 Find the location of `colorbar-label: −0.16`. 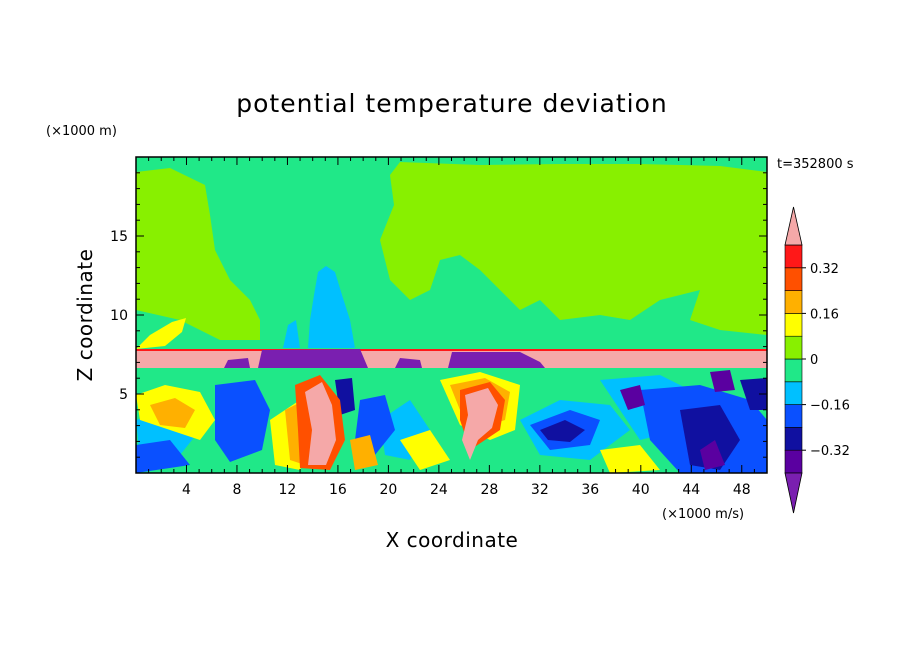

colorbar-label: −0.16 is located at coordinates (830, 406).